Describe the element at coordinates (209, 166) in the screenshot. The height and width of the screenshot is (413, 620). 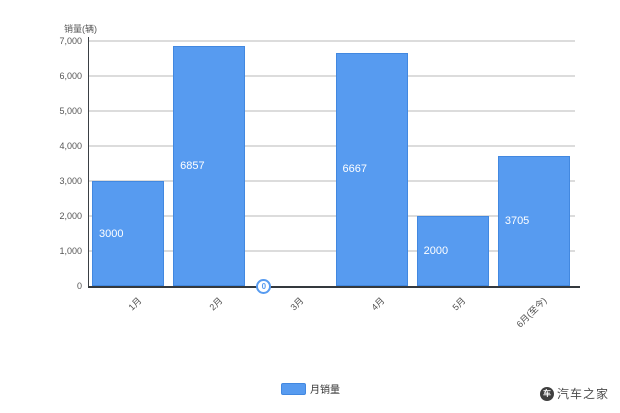
I see `bar-2月` at that location.